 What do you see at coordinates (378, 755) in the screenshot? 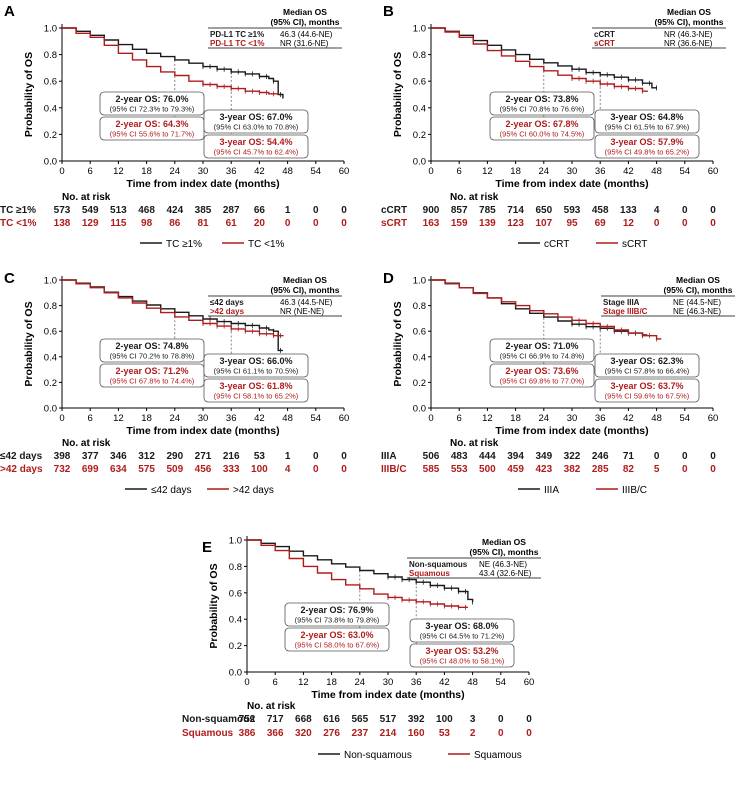
I see `legend-label: Non-squamous` at bounding box center [378, 755].